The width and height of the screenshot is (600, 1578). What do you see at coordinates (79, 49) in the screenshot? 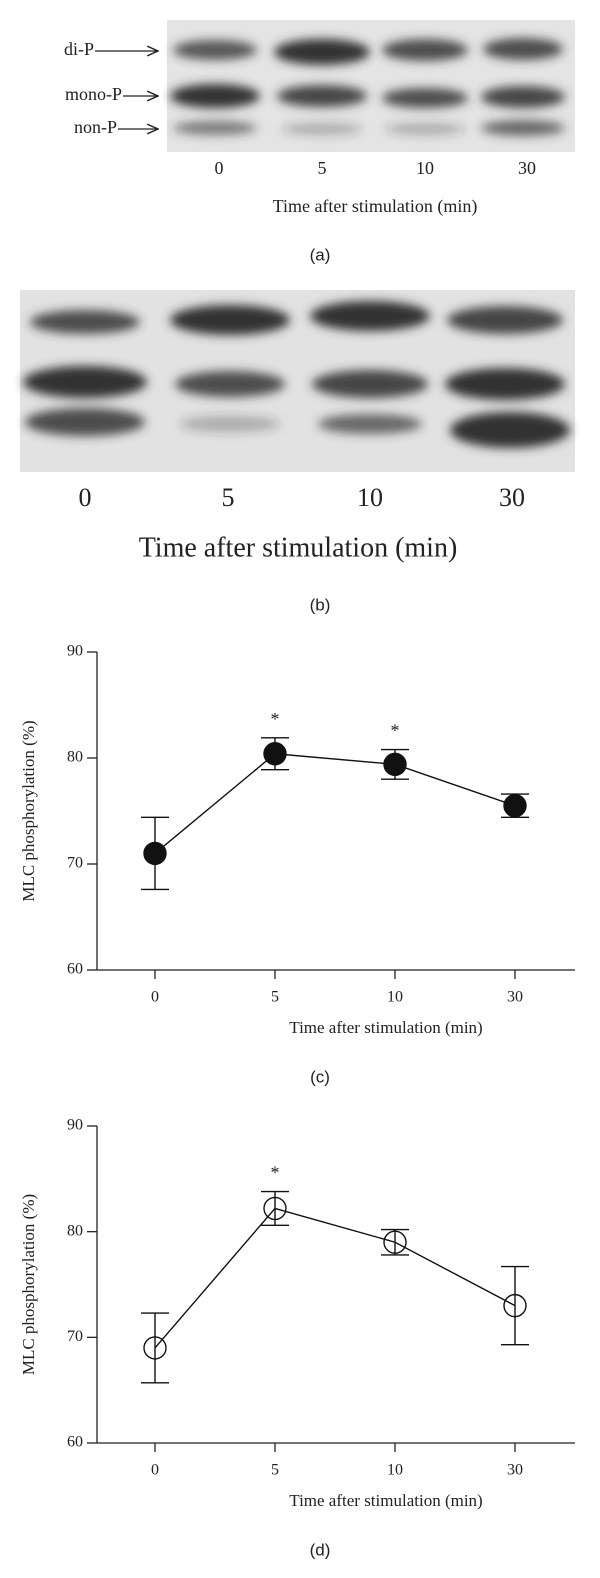
I see `band-label: di-P` at bounding box center [79, 49].